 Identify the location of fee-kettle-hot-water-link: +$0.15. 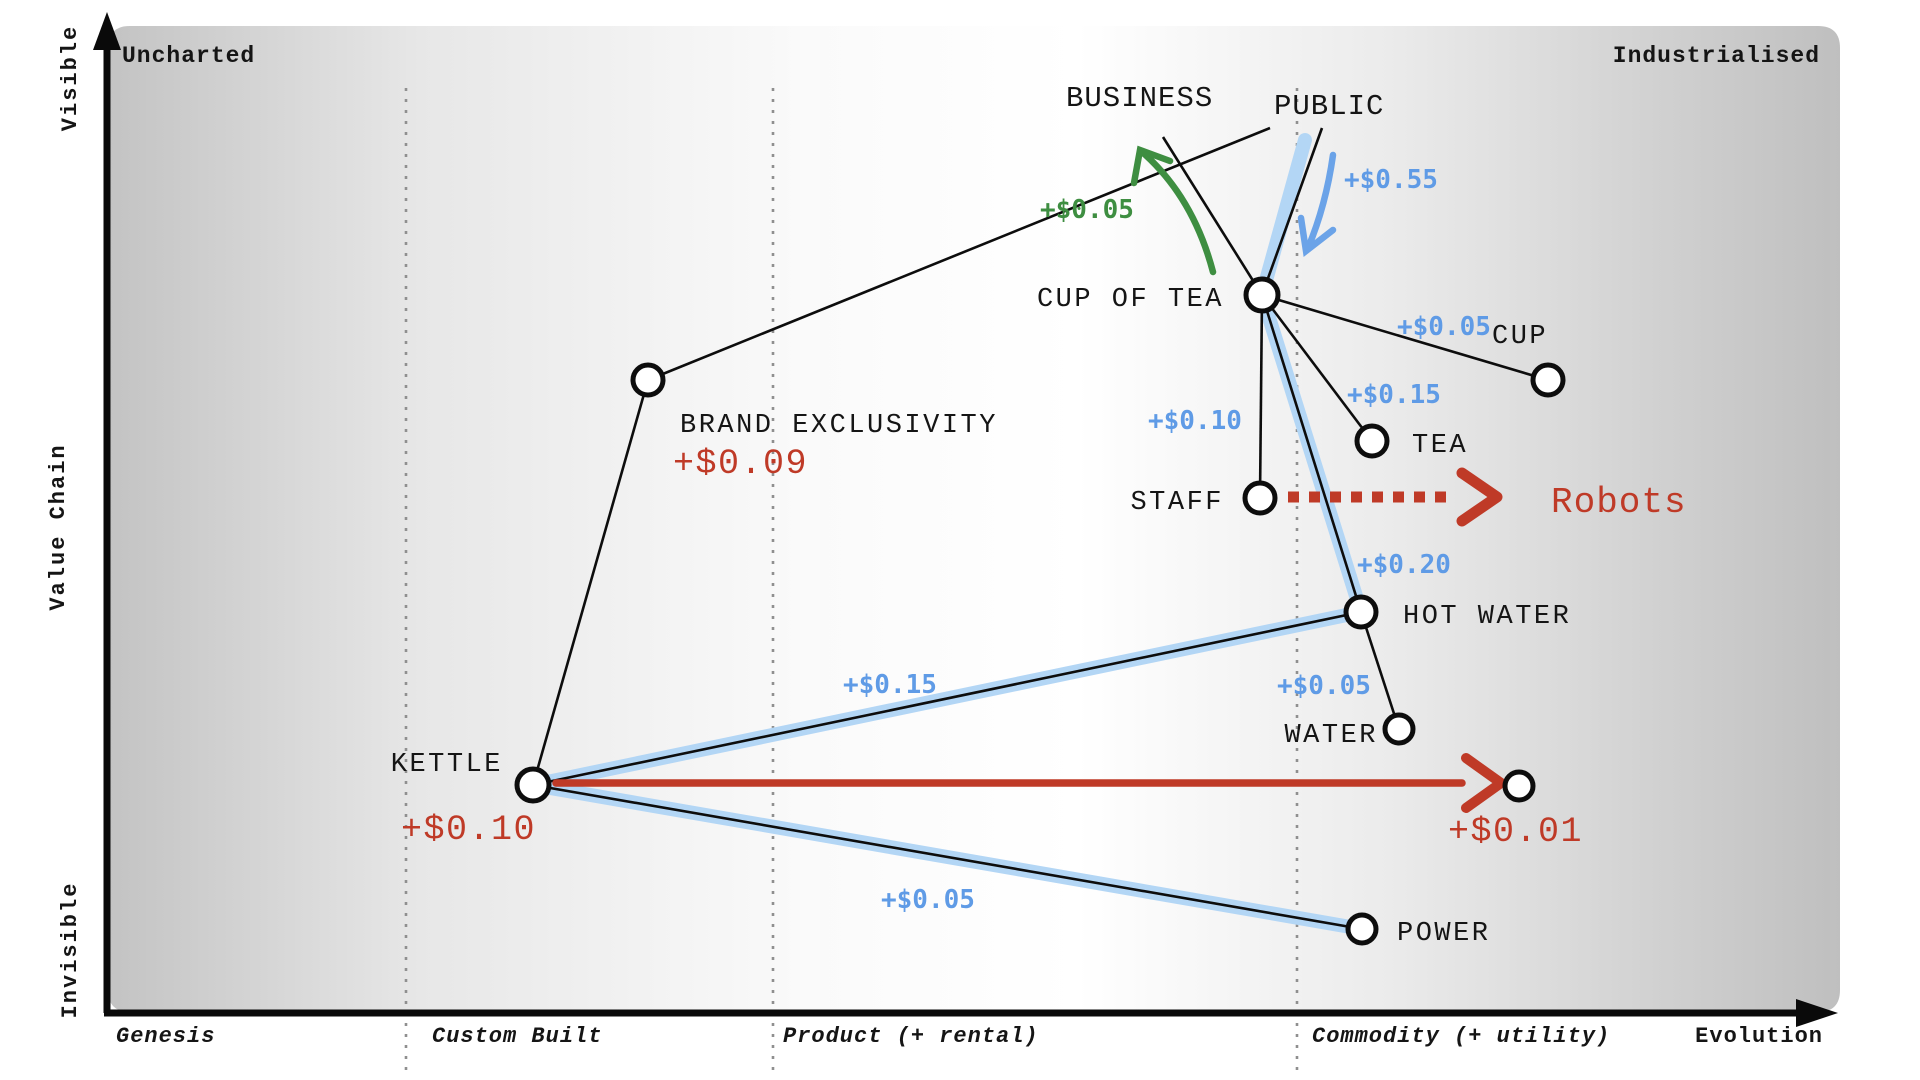
(890, 685).